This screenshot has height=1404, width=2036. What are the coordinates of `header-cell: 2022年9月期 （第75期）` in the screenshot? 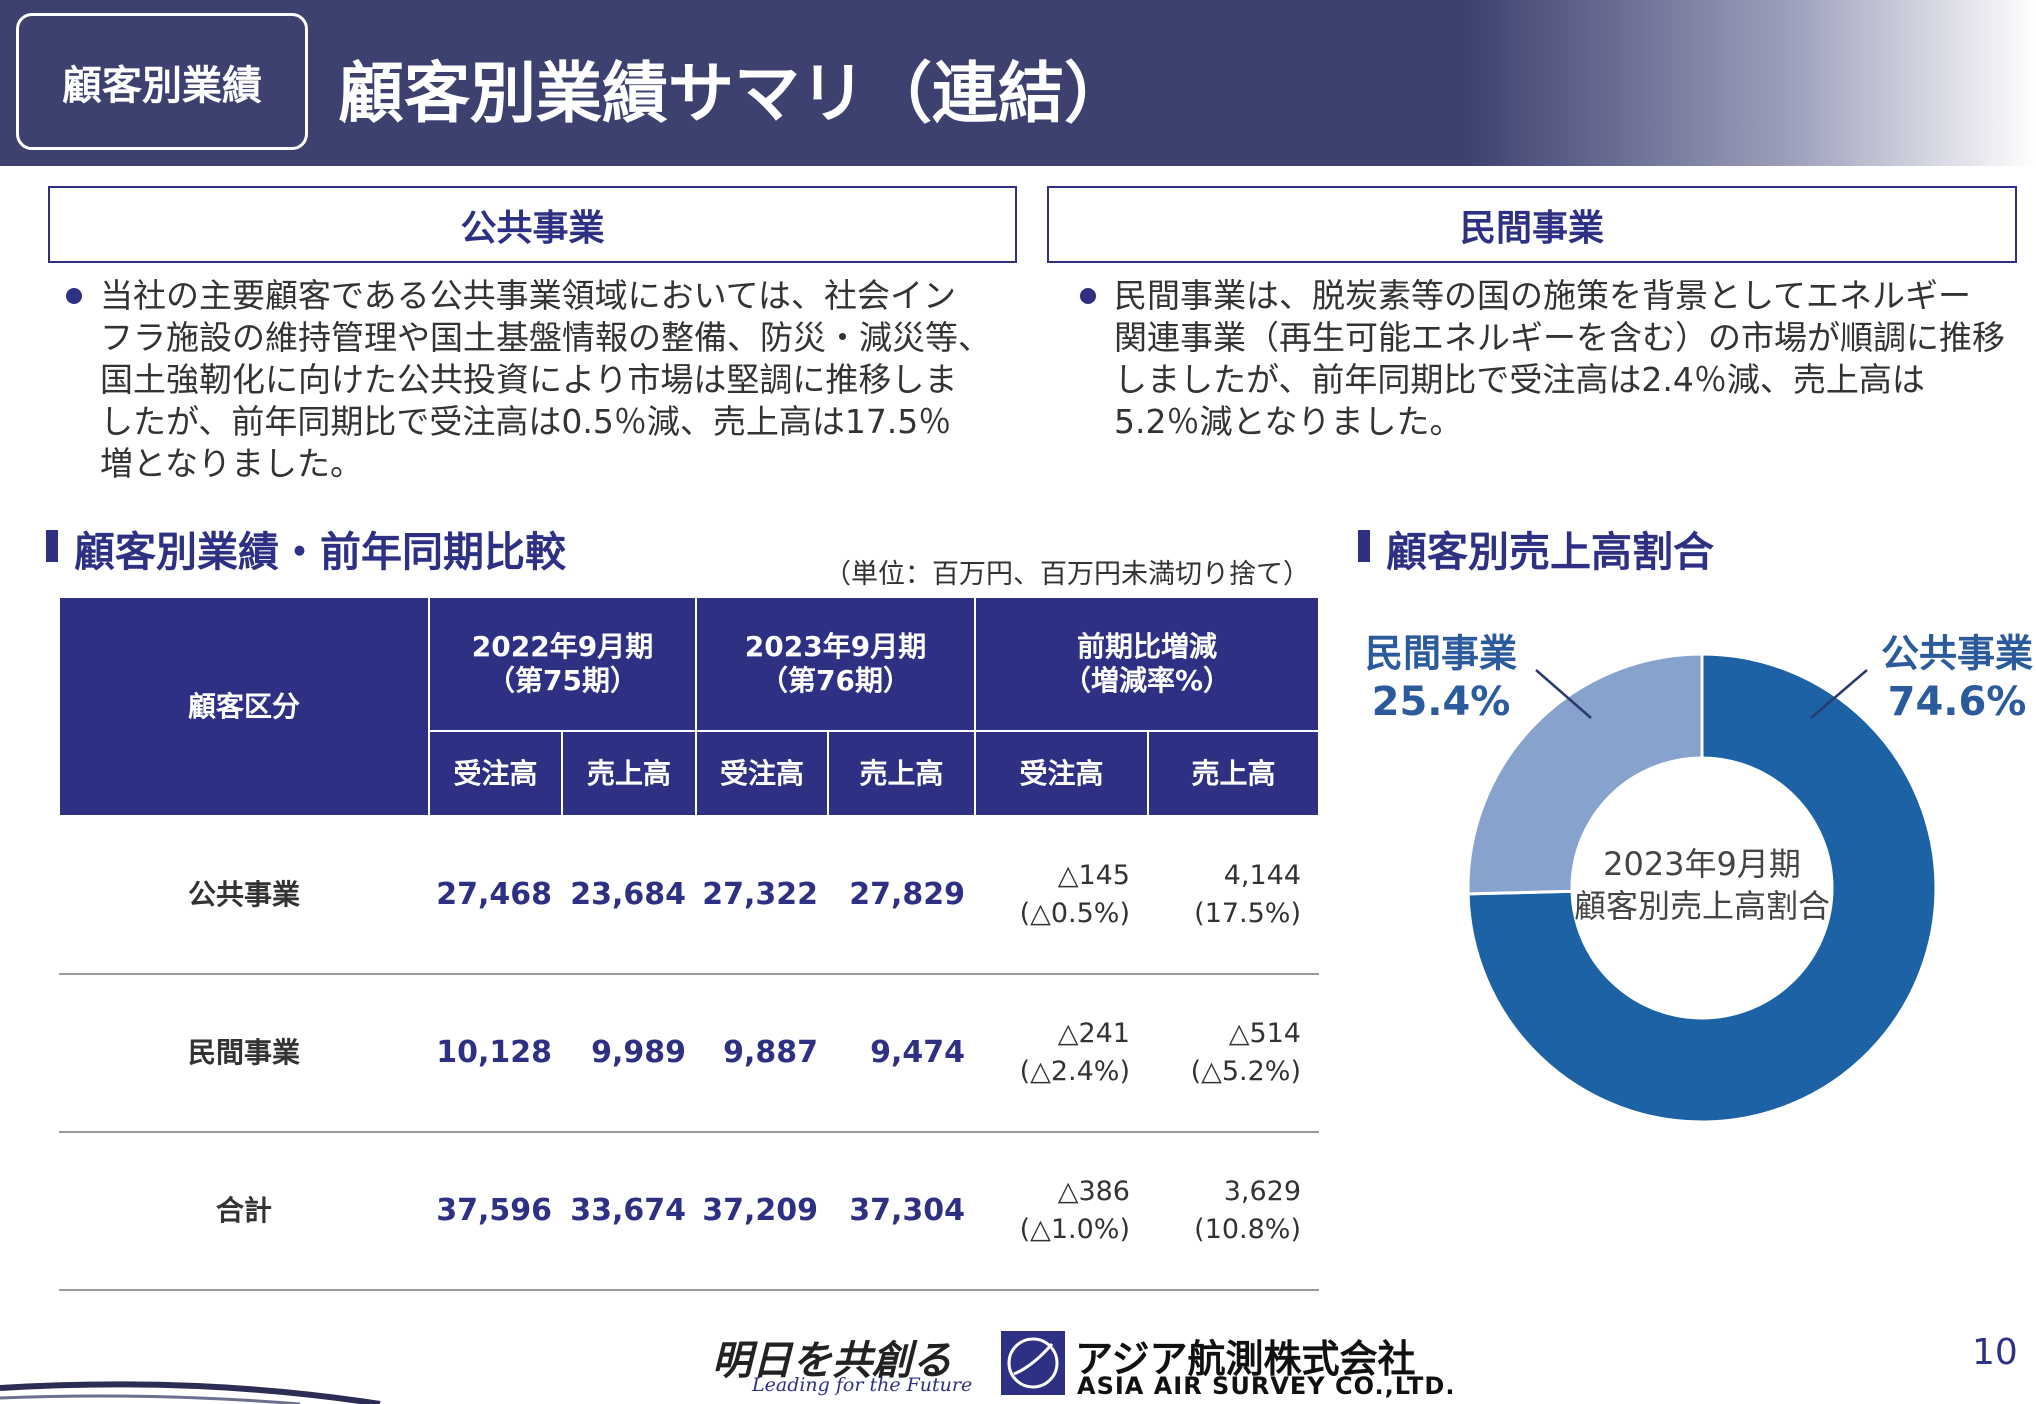 It's located at (562, 664).